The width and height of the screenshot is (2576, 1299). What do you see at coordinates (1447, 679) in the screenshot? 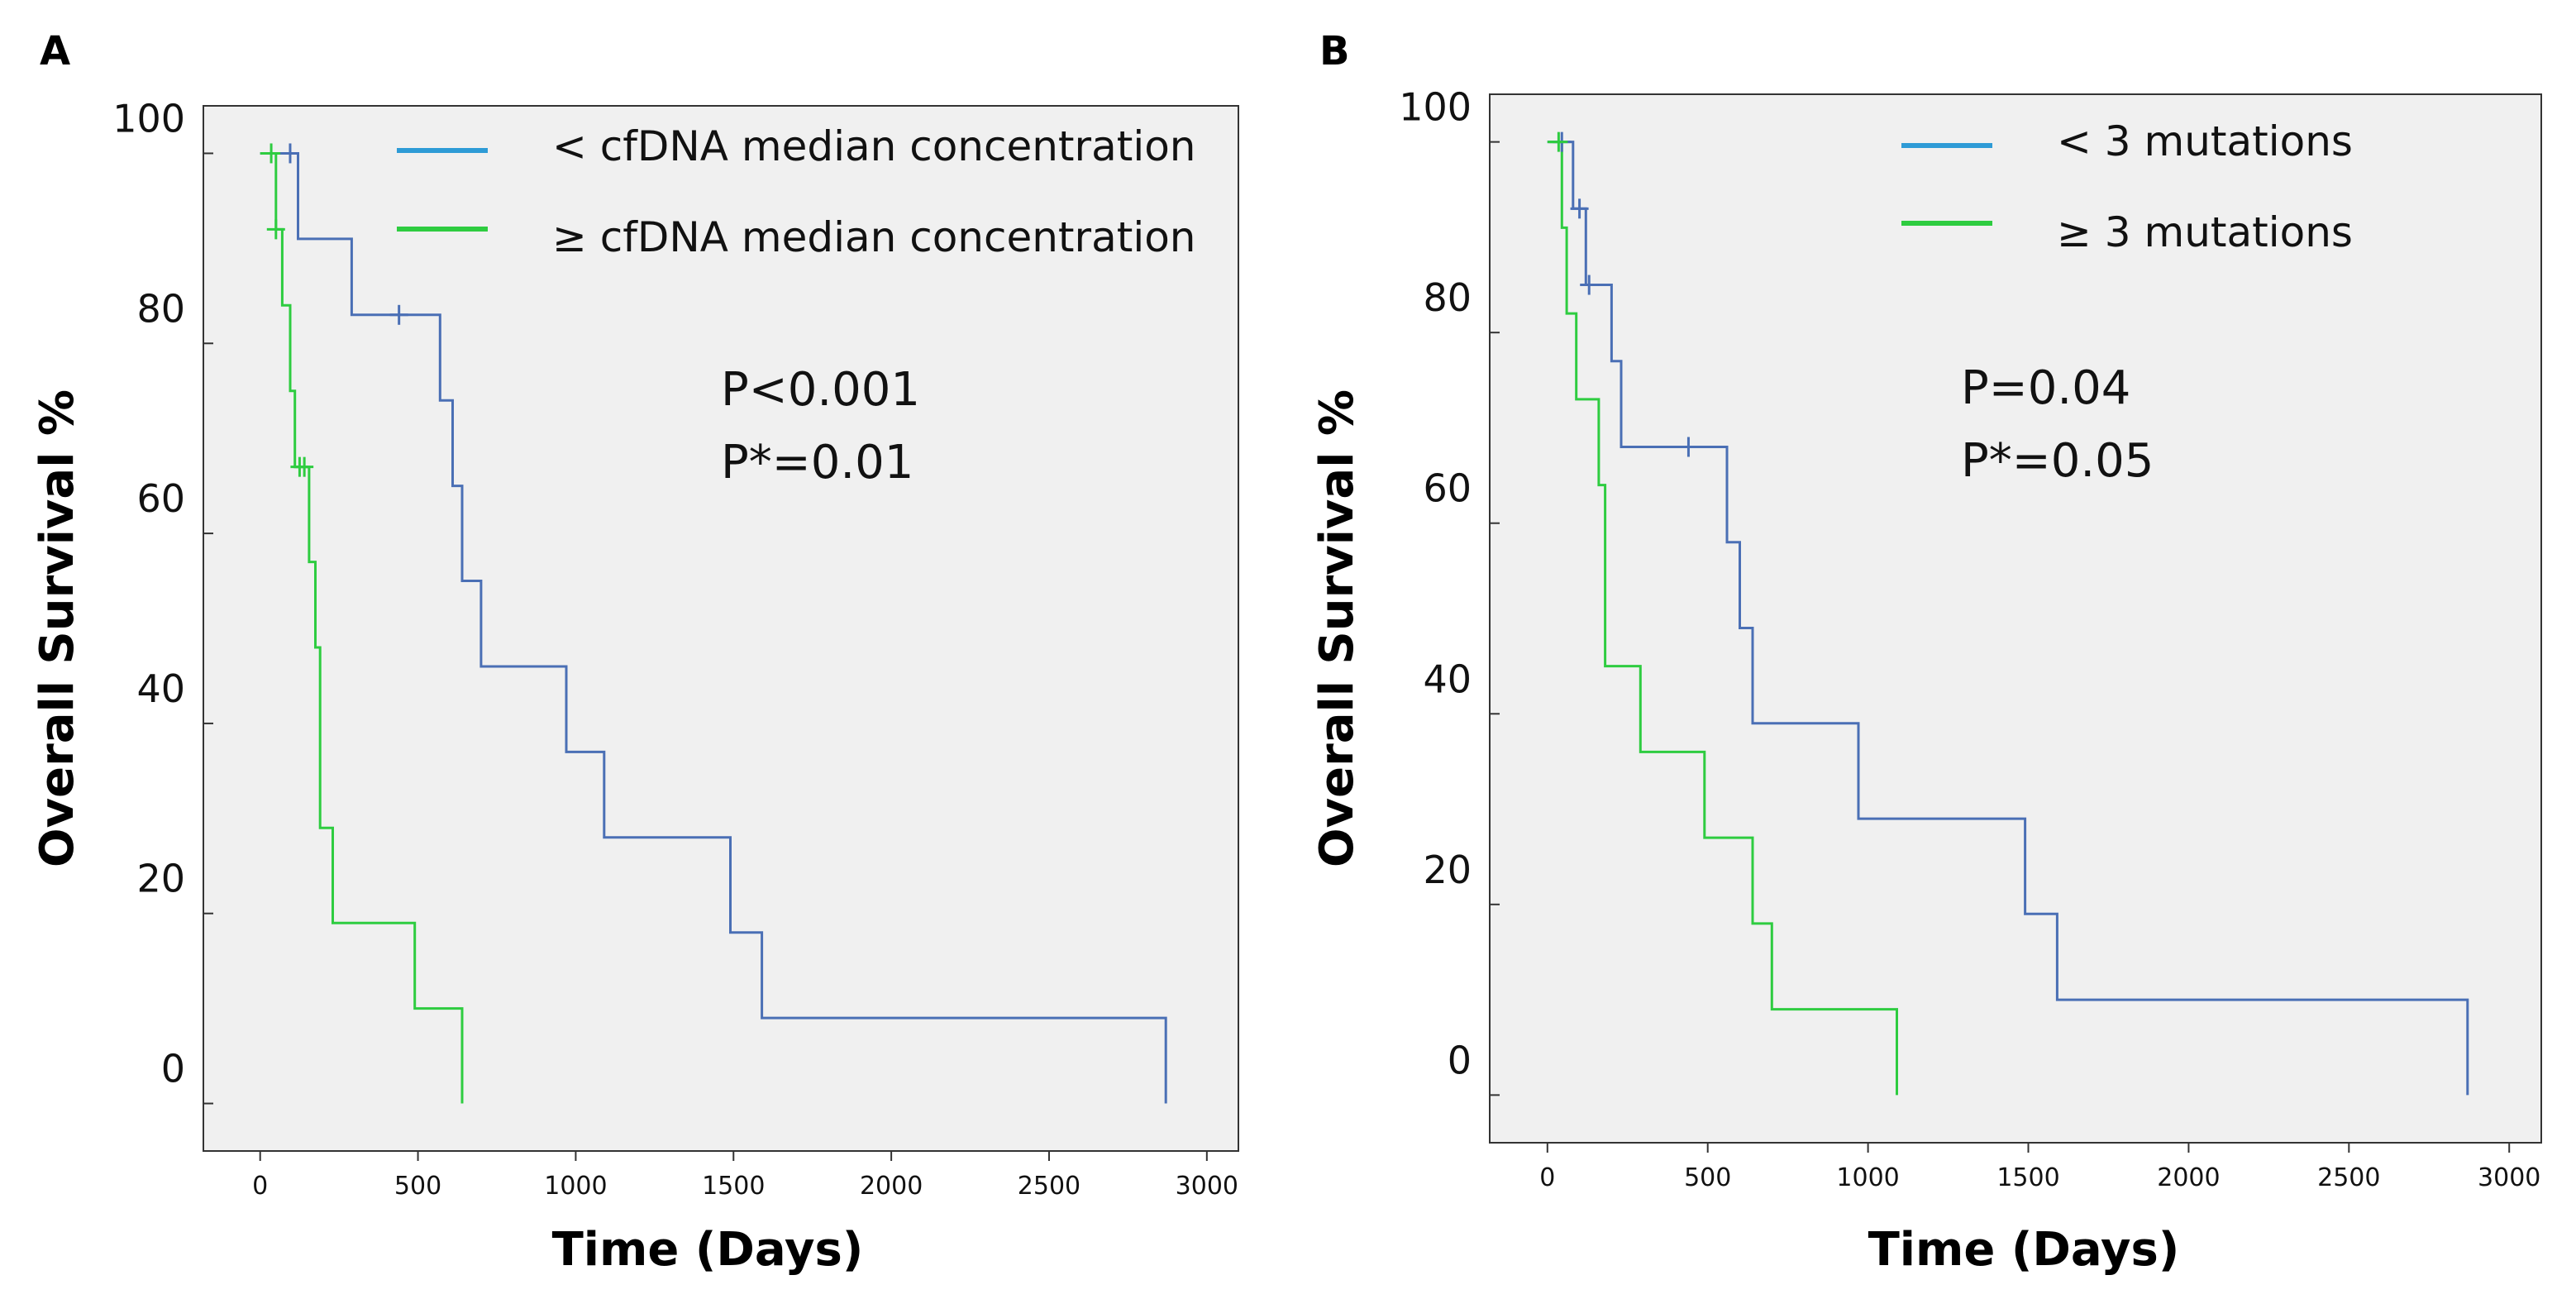
I see `y-tick-label-b-2: 40` at bounding box center [1447, 679].